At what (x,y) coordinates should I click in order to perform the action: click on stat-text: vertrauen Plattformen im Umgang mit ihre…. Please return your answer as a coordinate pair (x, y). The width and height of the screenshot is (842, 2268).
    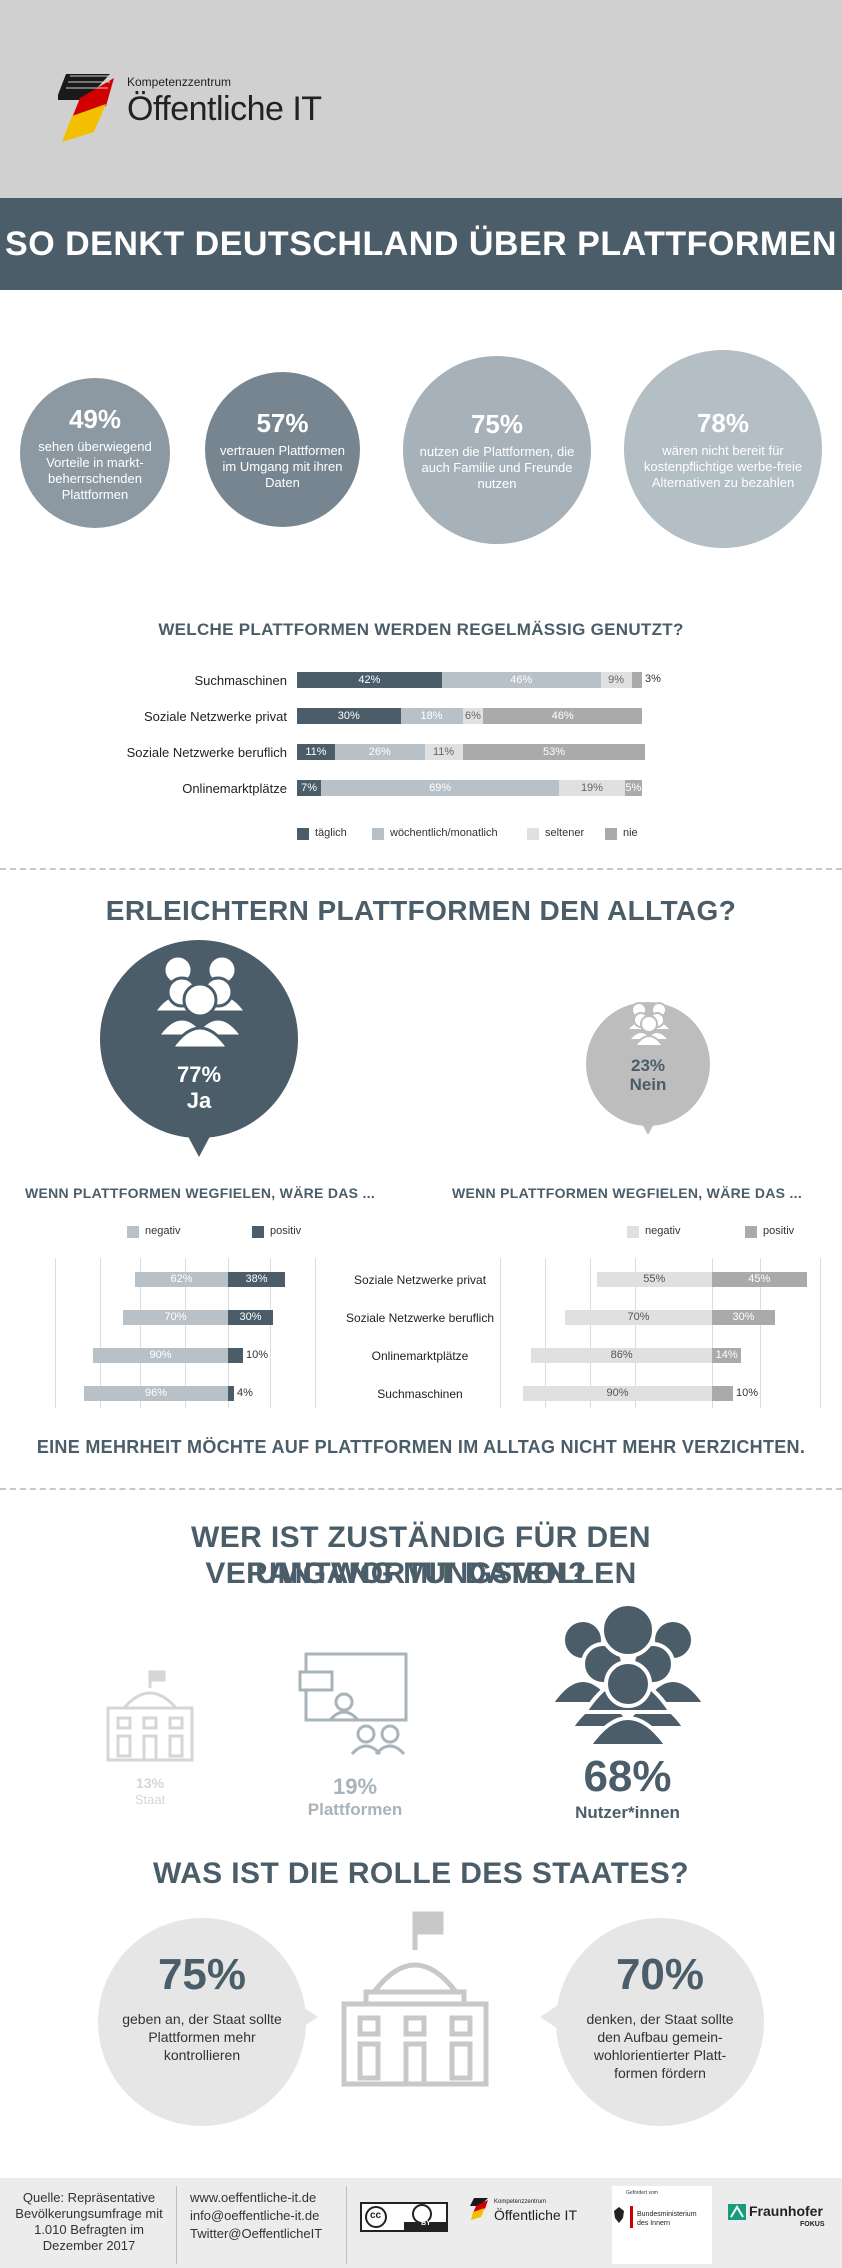
    Looking at the image, I should click on (282, 466).